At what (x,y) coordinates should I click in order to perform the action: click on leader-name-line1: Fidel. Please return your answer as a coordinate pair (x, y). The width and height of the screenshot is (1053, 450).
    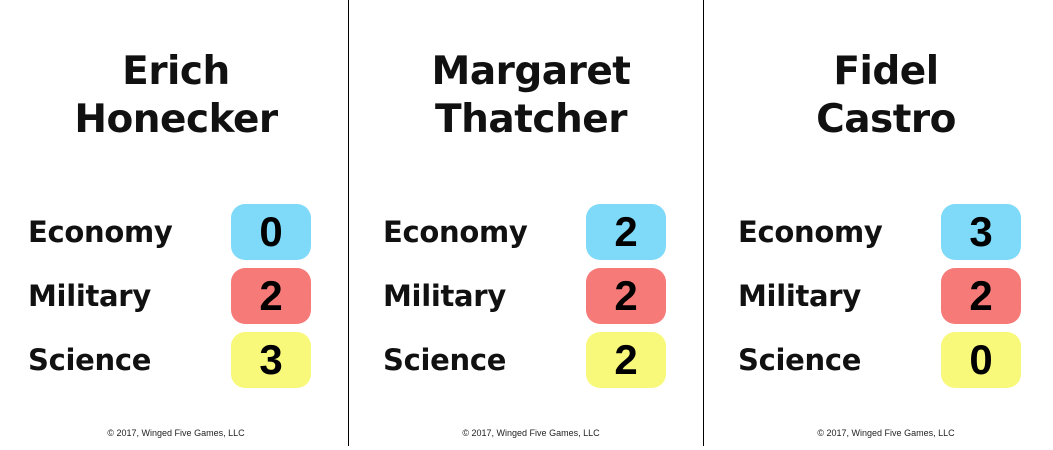
    Looking at the image, I should click on (886, 71).